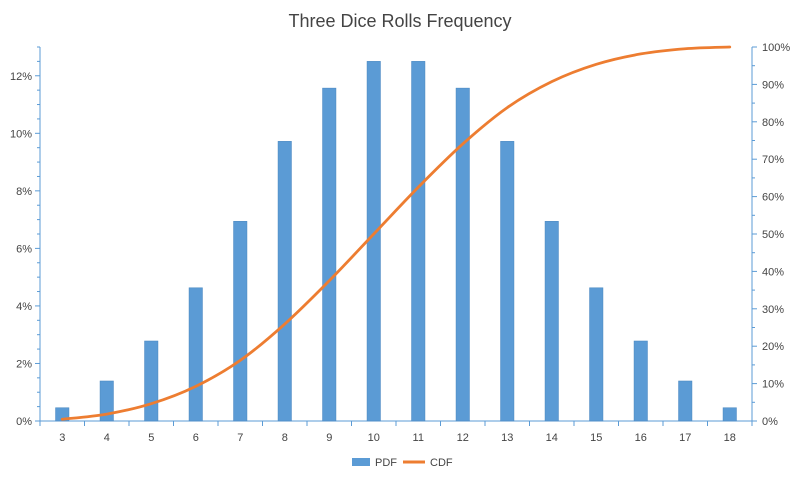  I want to click on x-tick-label: 6, so click(196, 438).